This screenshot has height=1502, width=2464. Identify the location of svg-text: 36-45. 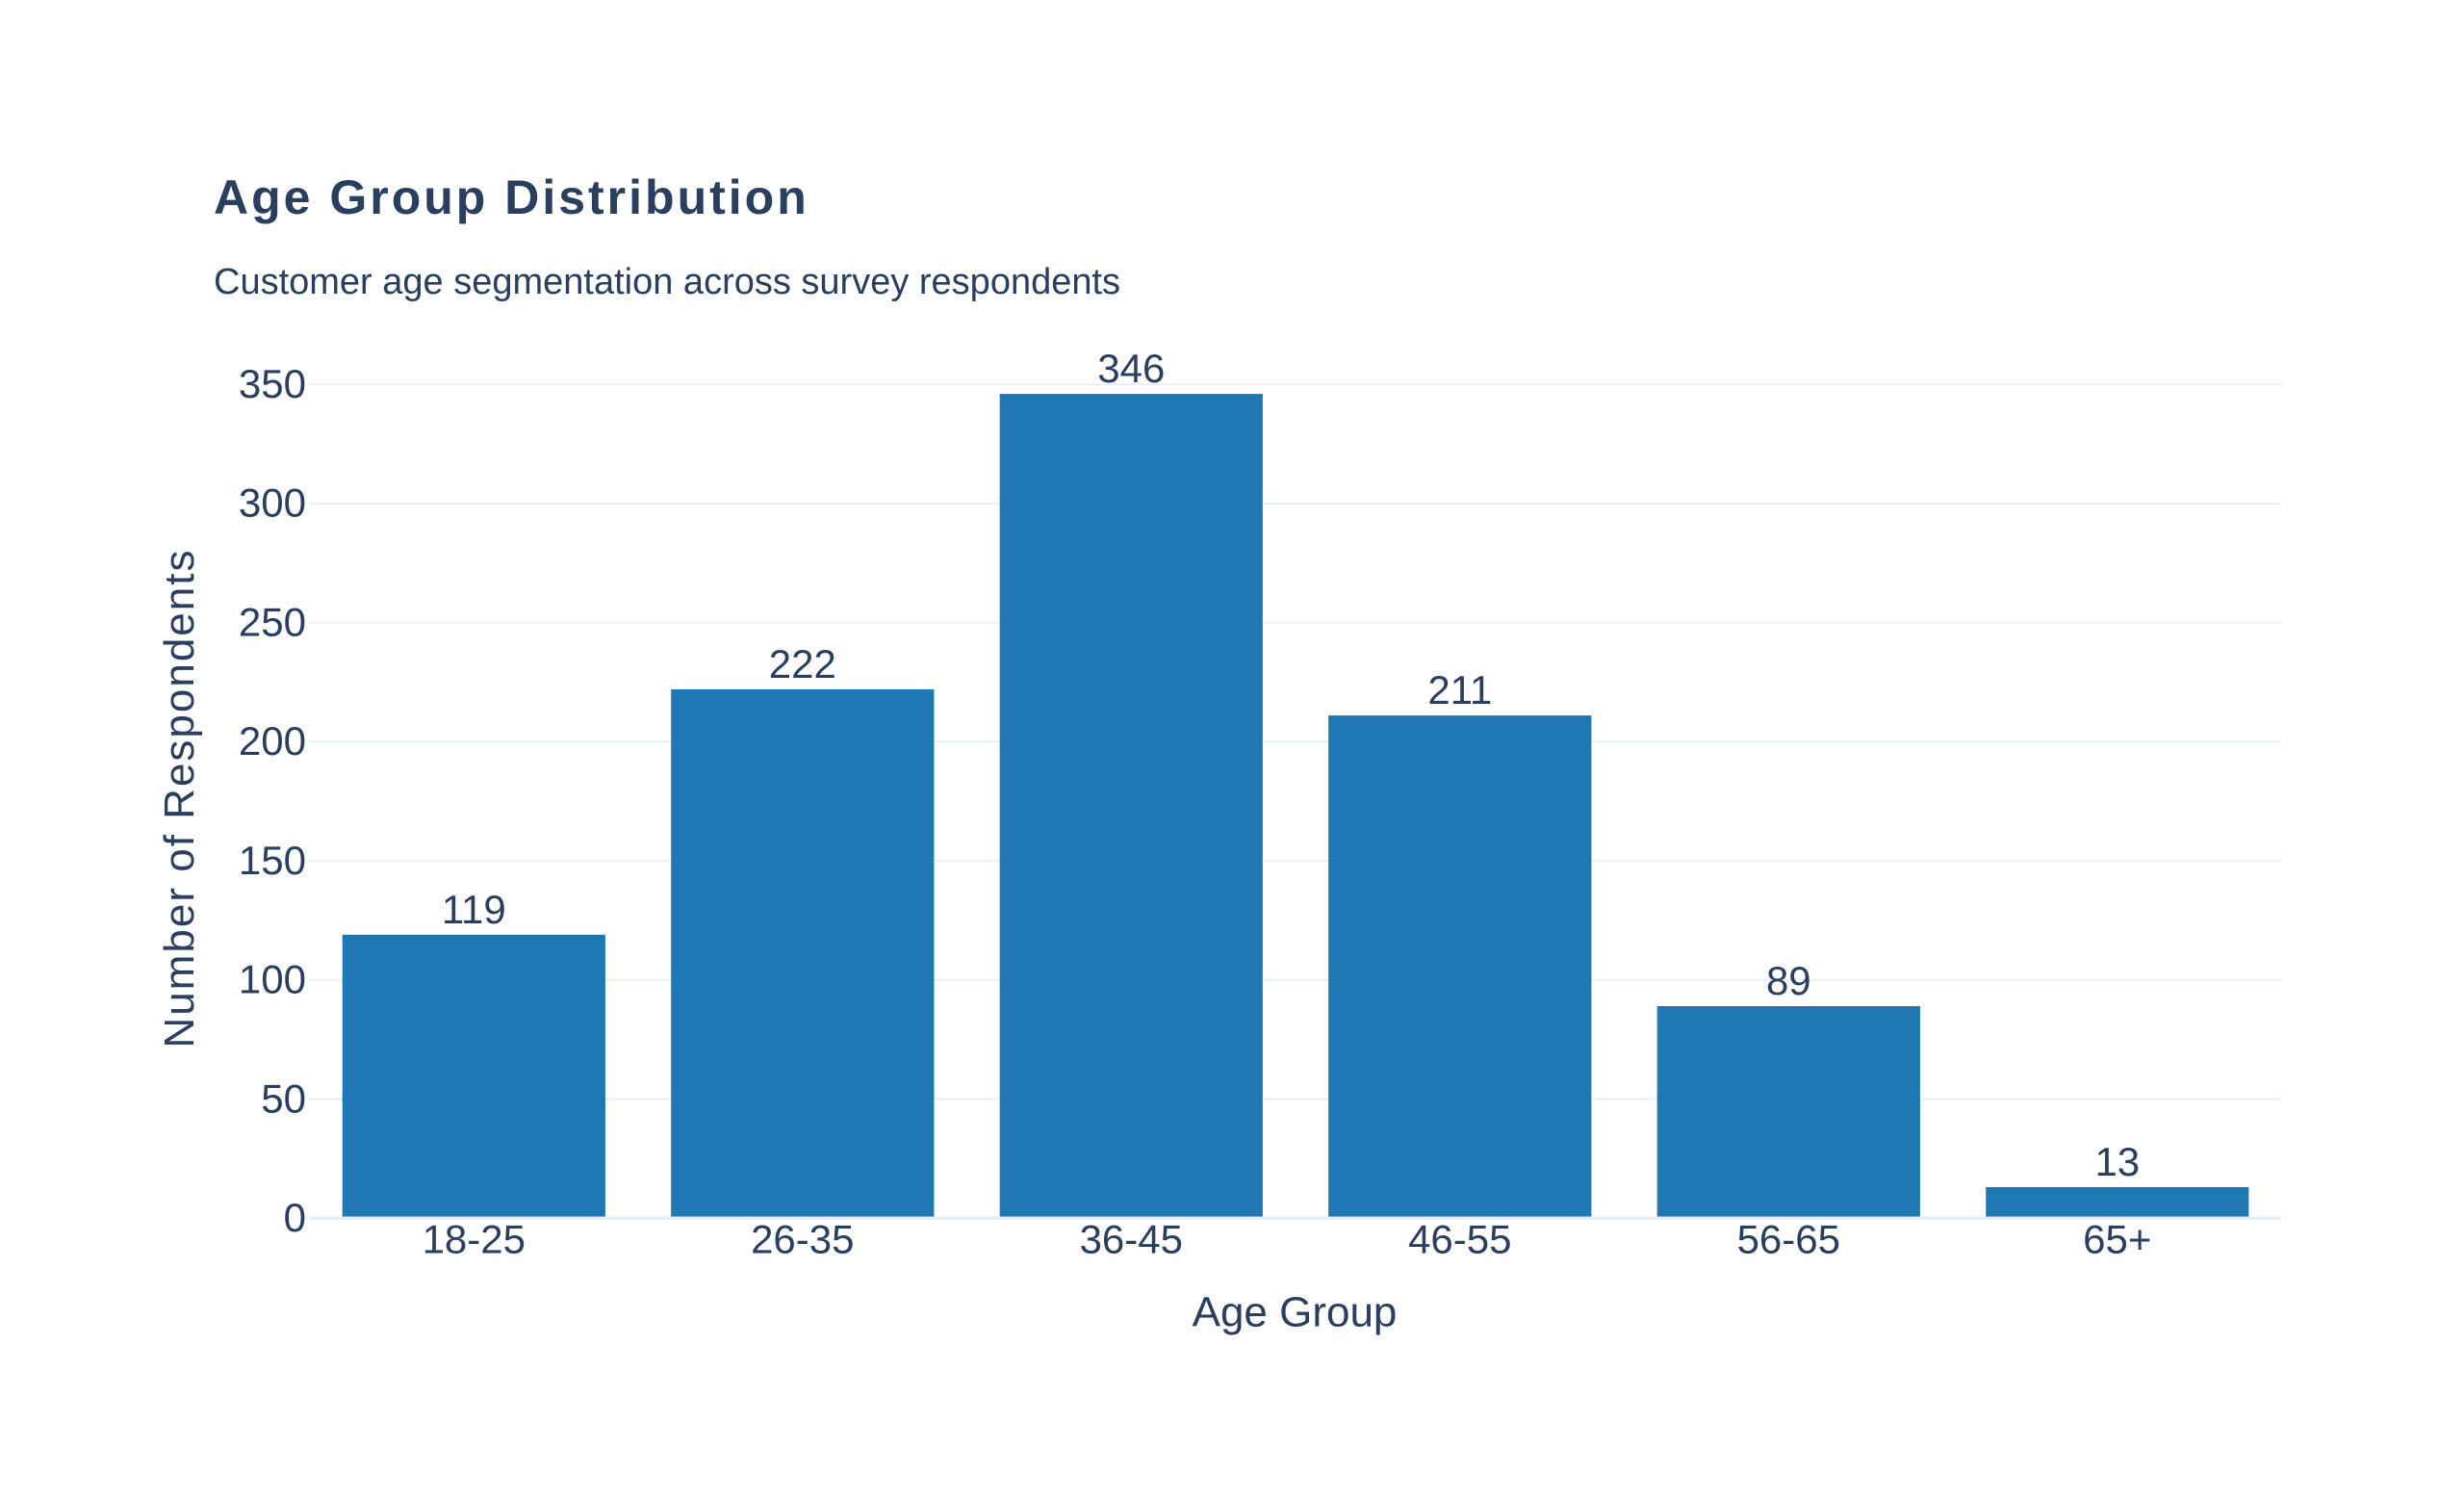
(1131, 1240).